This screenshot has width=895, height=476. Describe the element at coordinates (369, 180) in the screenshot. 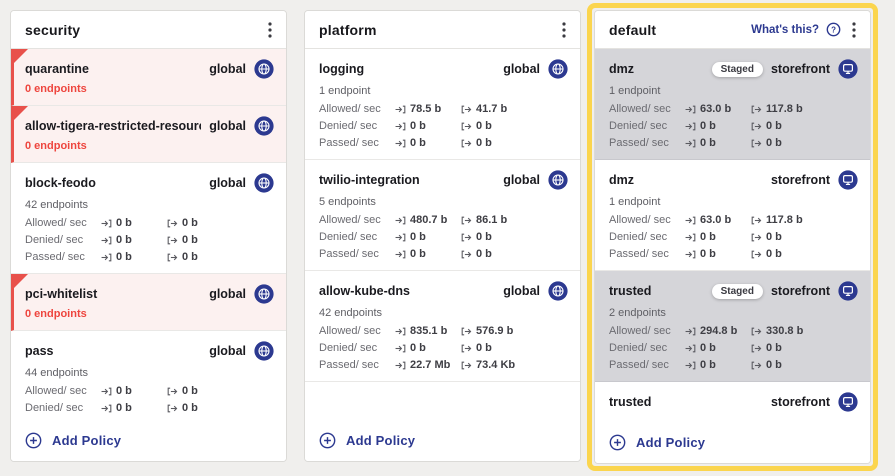

I see `policy-name: twilio-integration` at that location.